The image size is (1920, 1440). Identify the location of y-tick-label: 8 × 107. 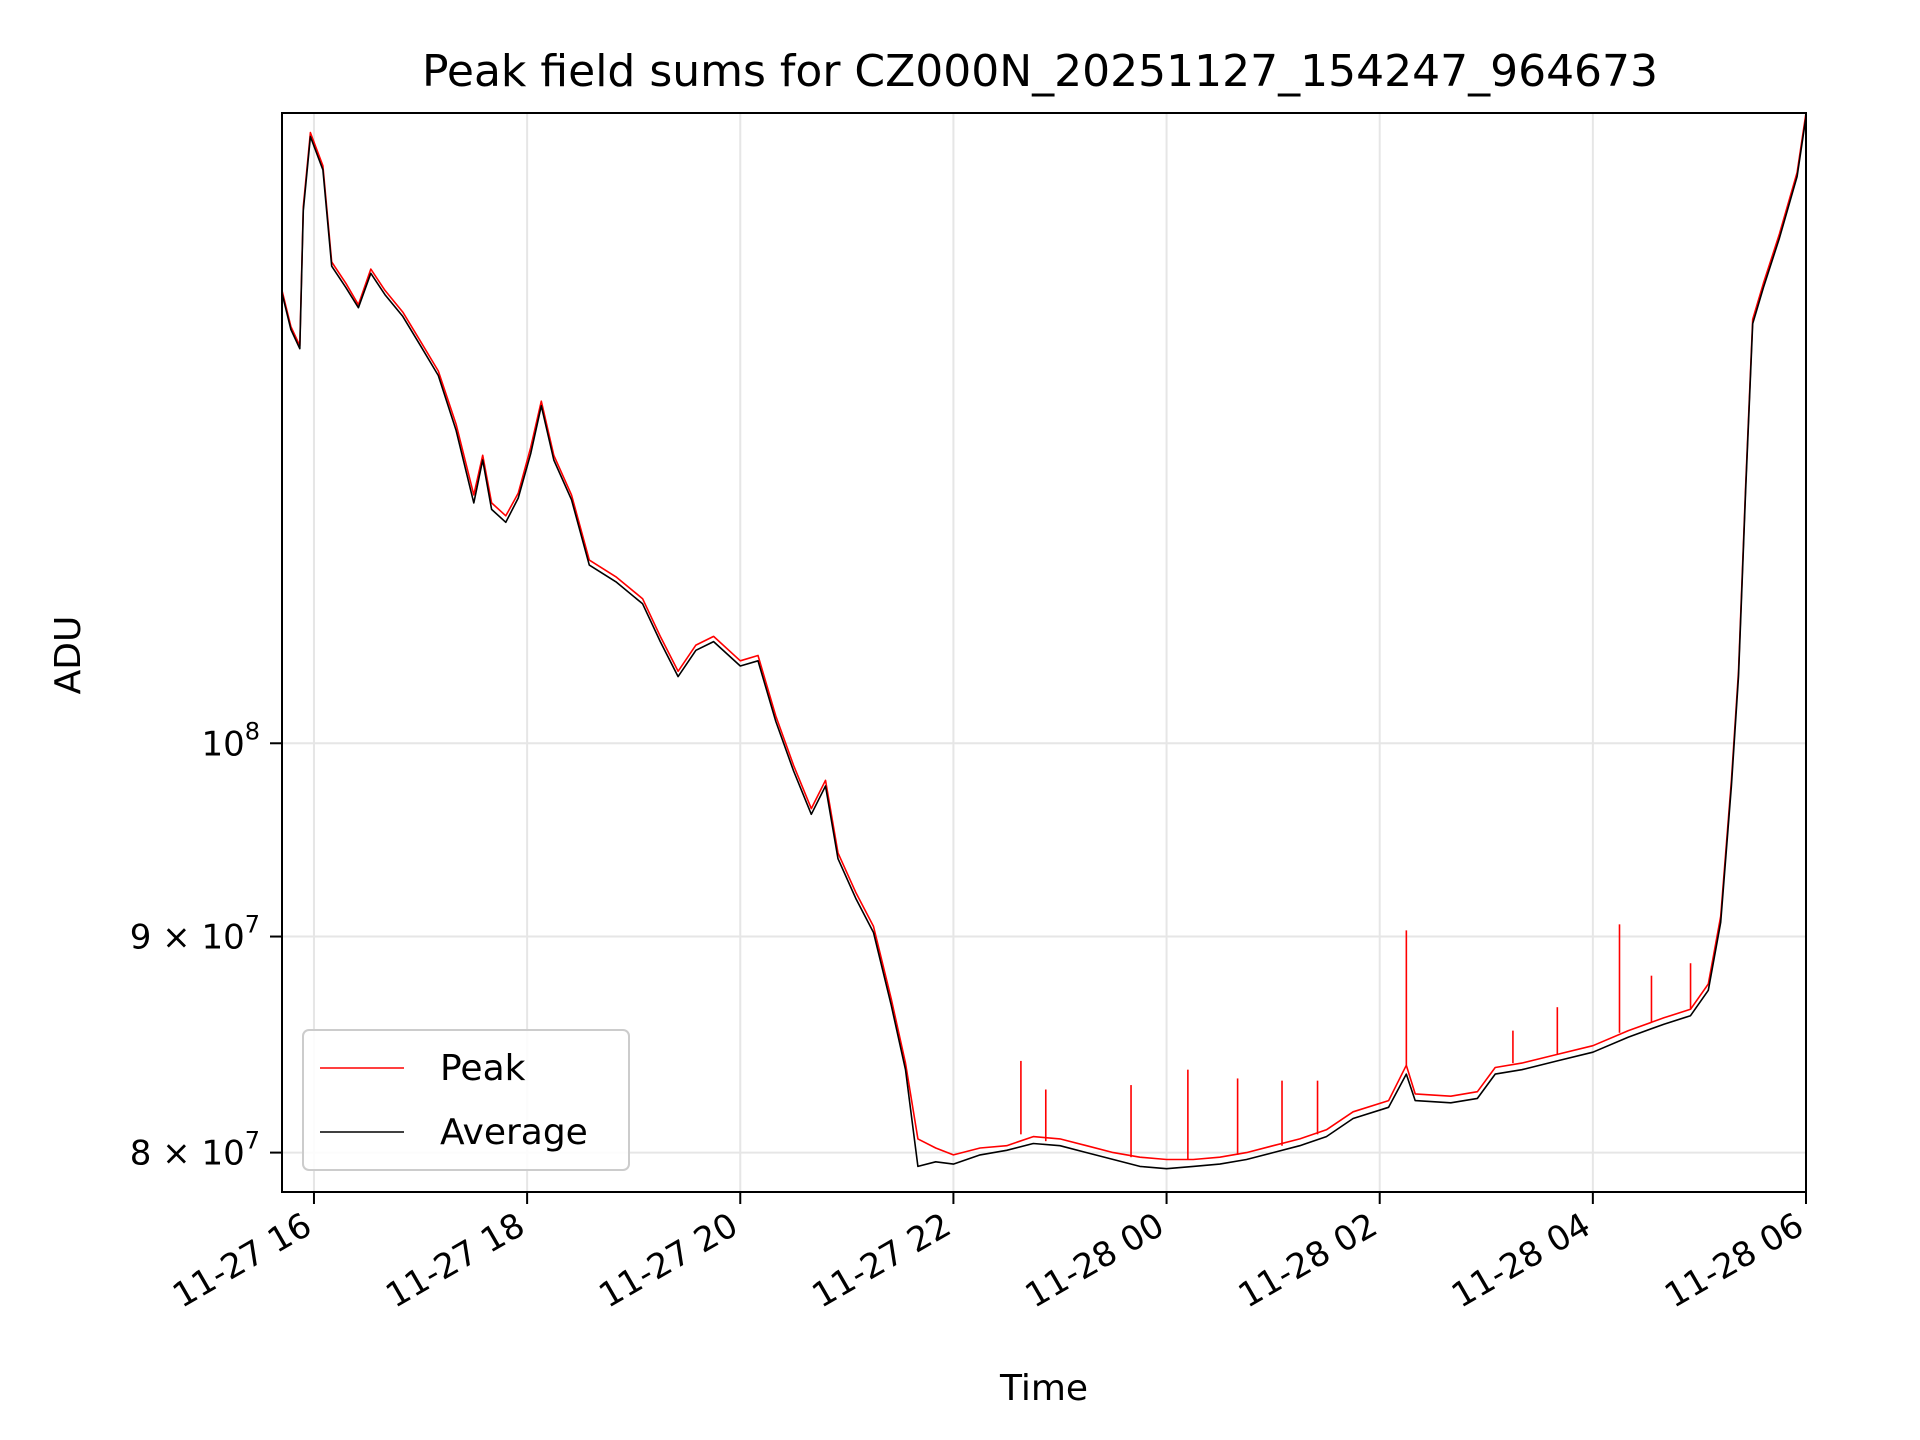
(195, 1150).